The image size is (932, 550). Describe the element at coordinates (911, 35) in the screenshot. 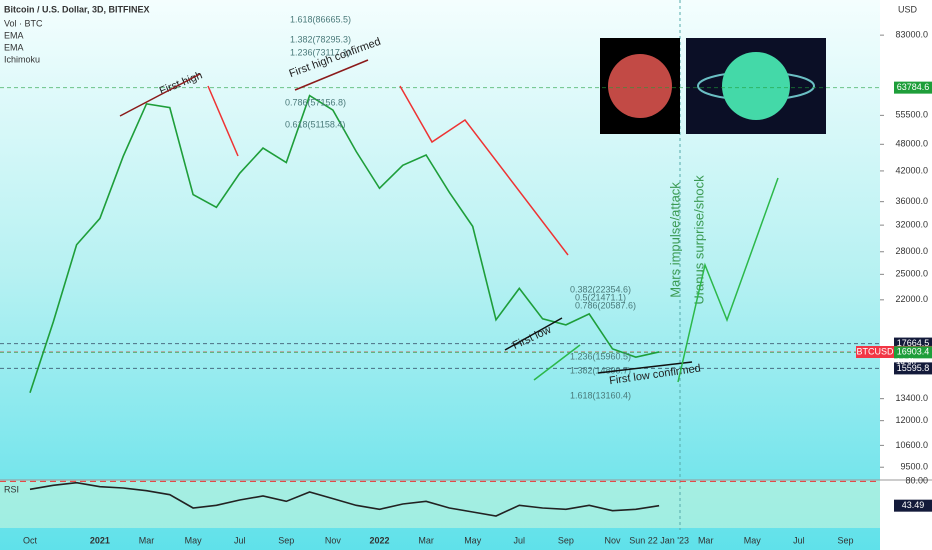

I see `y-tick-label: 83000.0` at that location.